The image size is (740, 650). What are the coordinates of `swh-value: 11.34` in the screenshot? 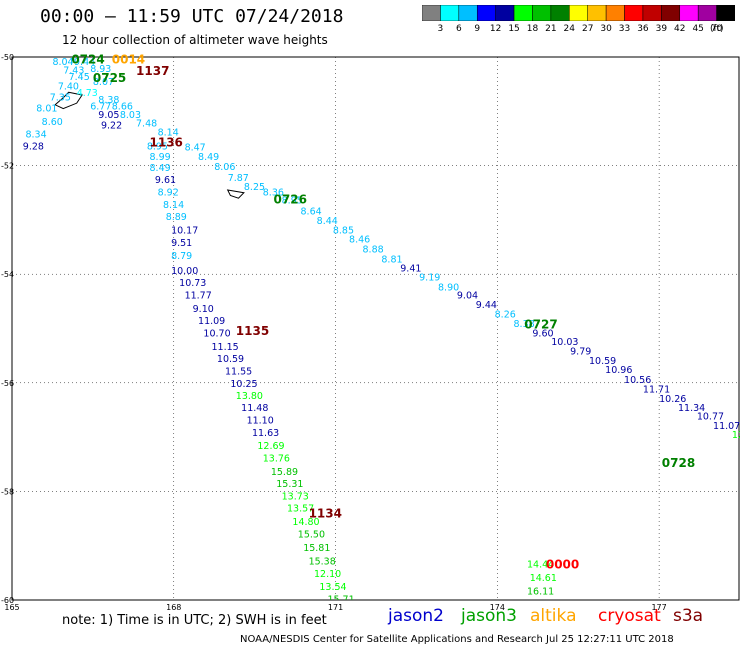 It's located at (691, 408).